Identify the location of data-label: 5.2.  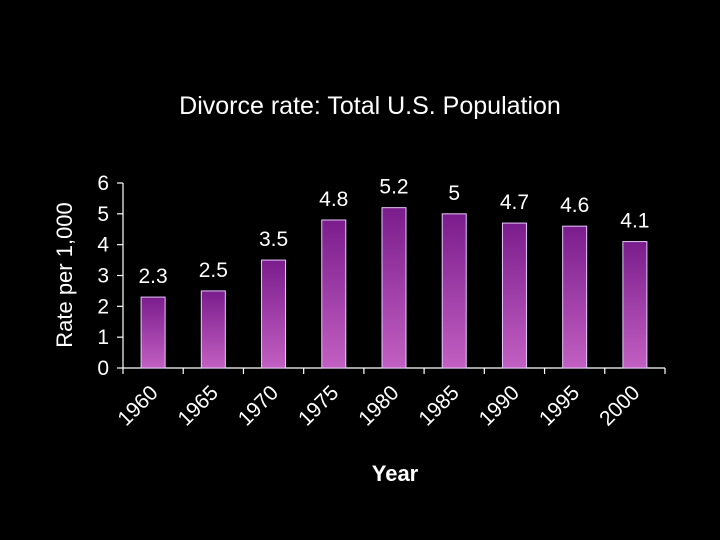
(393, 187).